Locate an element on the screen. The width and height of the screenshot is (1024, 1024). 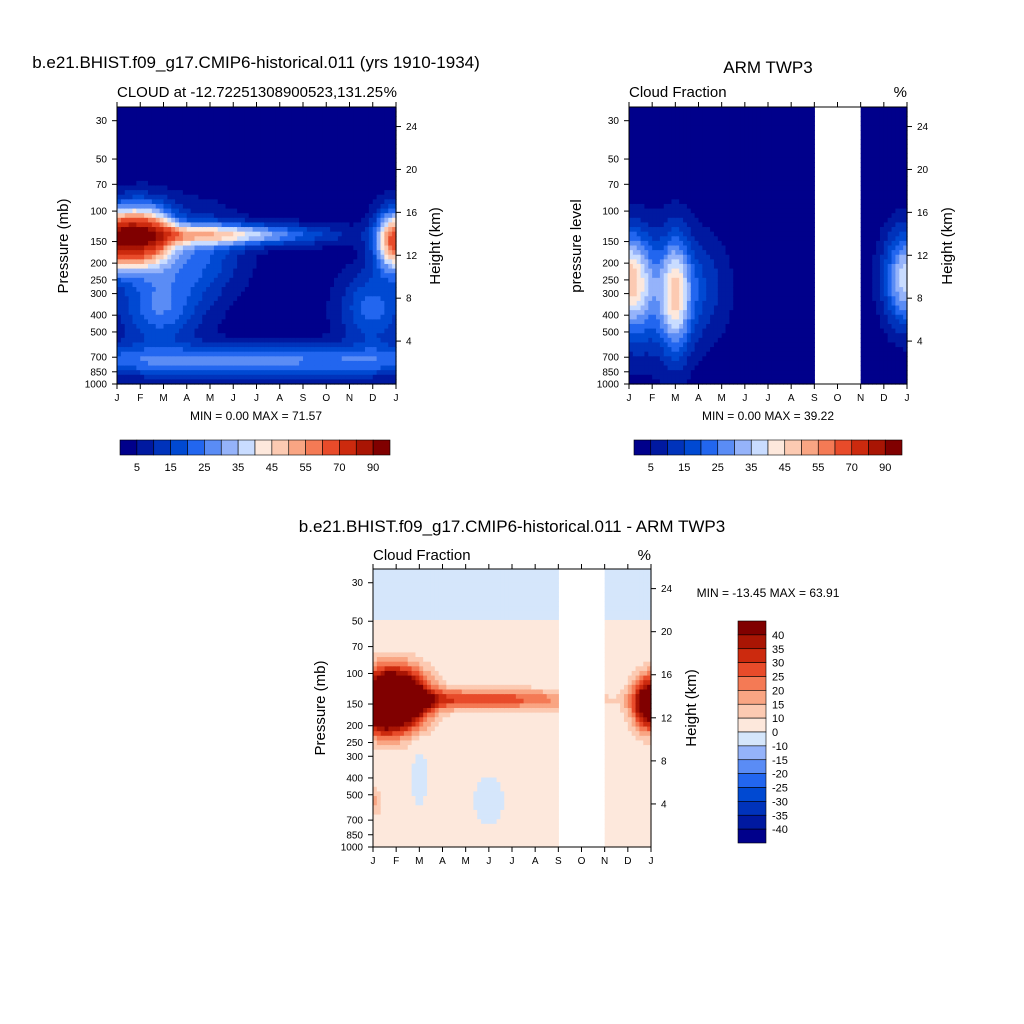
panel-left-title: Cloud Fraction is located at coordinates (678, 92).